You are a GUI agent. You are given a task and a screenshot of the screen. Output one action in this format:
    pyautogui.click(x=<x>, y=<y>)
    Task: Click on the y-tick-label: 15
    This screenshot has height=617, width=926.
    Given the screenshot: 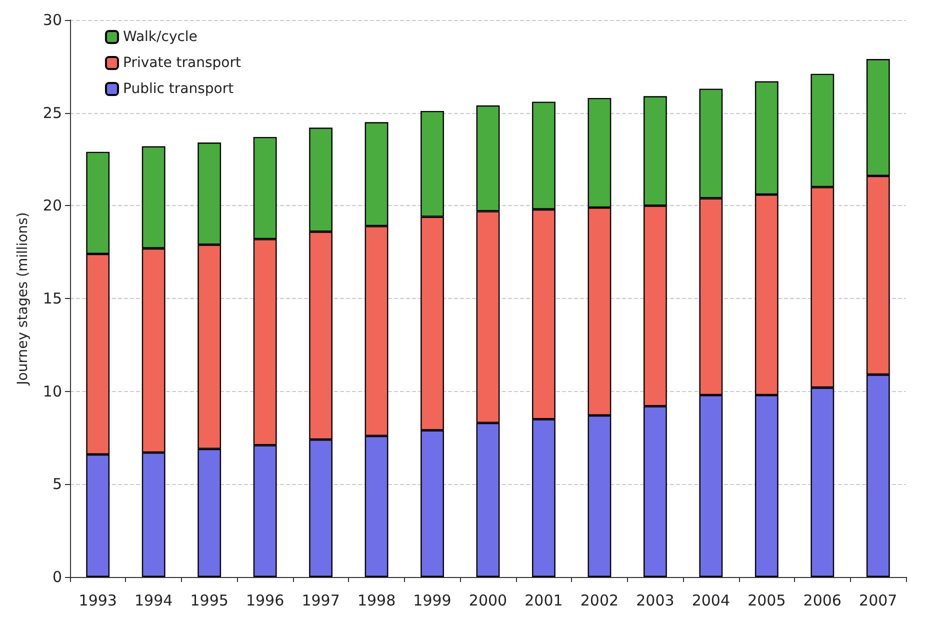 What is the action you would take?
    pyautogui.click(x=52, y=299)
    